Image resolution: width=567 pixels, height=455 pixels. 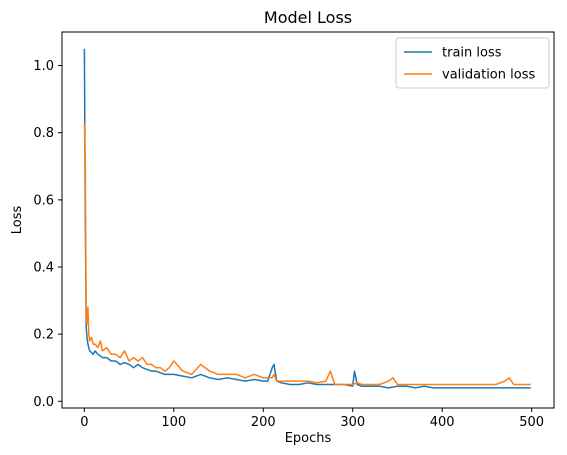 I want to click on legend: train loss validation loss, so click(x=472, y=63).